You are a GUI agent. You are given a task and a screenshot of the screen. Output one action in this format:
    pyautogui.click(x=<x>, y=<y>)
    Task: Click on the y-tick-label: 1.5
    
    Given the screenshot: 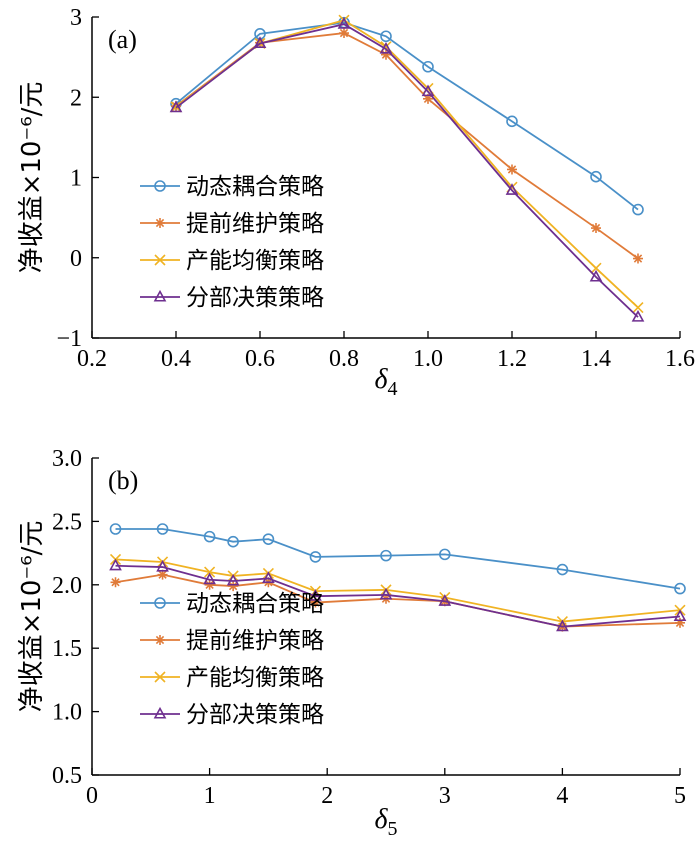 What is the action you would take?
    pyautogui.click(x=67, y=649)
    